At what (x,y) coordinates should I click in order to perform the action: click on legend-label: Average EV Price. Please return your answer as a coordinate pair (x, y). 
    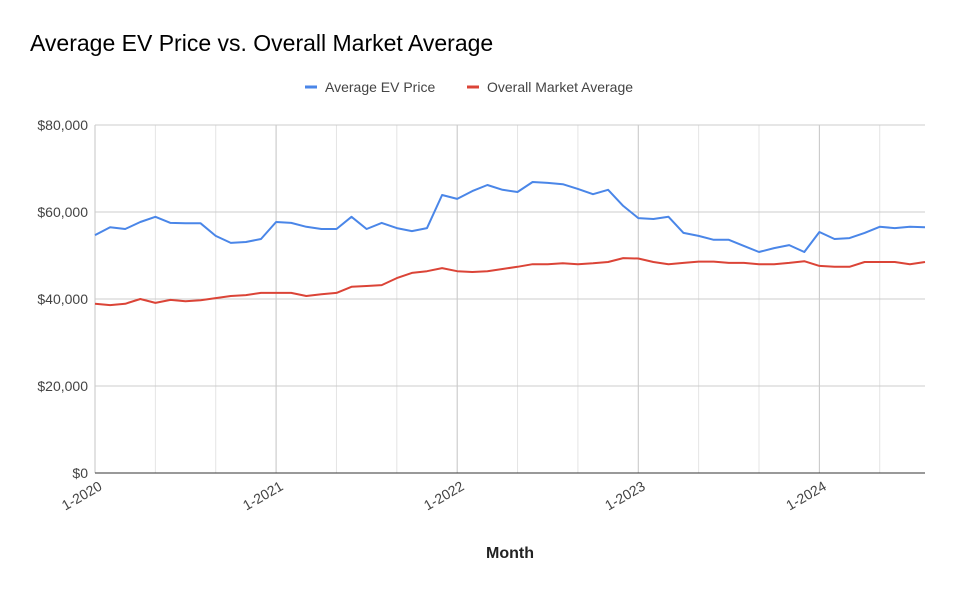
    Looking at the image, I should click on (380, 87).